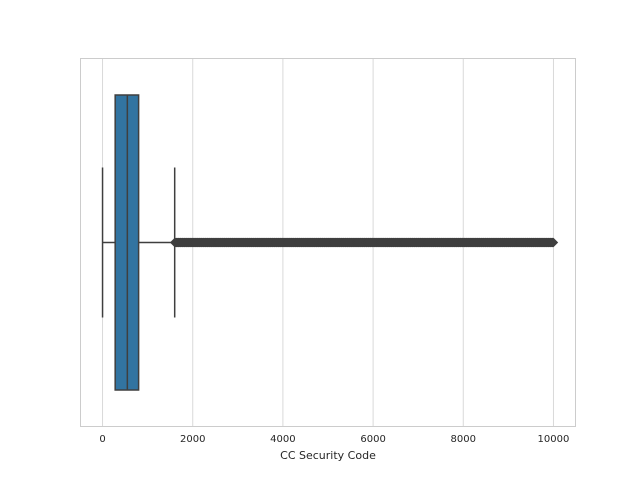 The image size is (640, 480). Describe the element at coordinates (192, 439) in the screenshot. I see `x-tick-label-2000: 2000` at that location.